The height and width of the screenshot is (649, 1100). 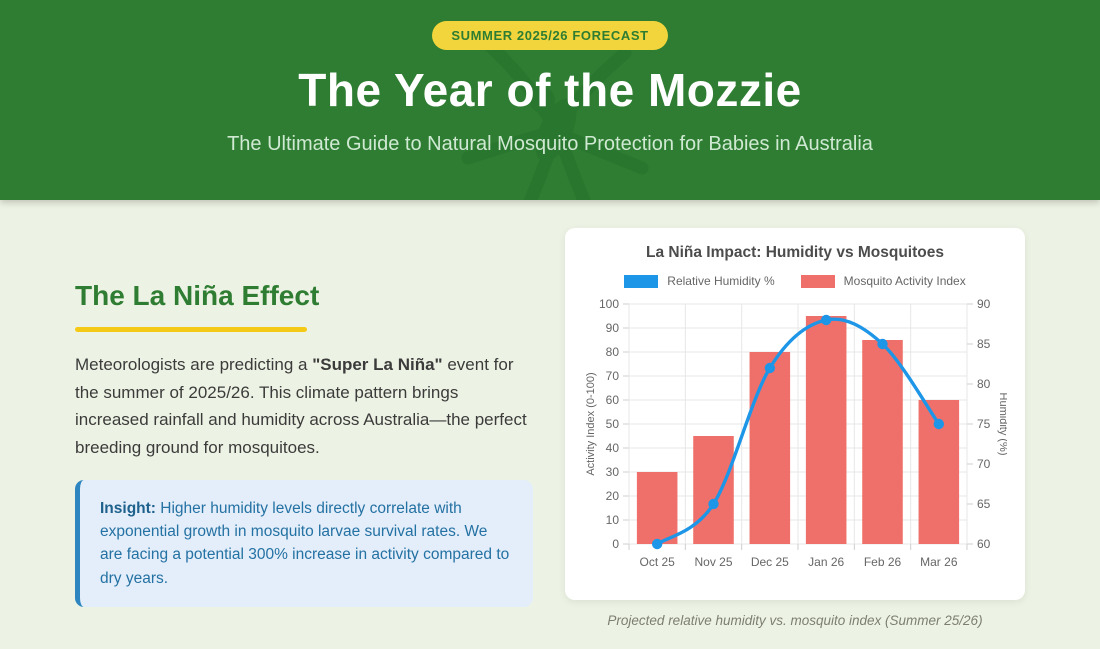 What do you see at coordinates (194, 364) in the screenshot?
I see `intro-text-before: Meteorologists are predicting a` at bounding box center [194, 364].